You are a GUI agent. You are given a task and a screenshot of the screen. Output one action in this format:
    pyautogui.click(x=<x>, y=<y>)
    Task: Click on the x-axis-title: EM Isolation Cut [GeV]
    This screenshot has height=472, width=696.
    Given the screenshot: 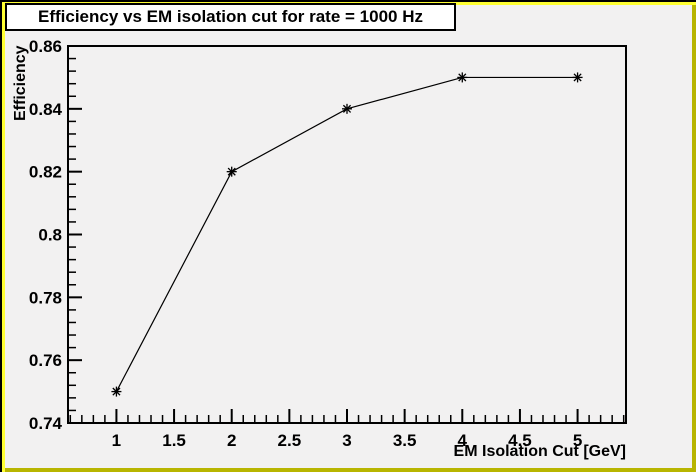 What is the action you would take?
    pyautogui.click(x=539, y=451)
    